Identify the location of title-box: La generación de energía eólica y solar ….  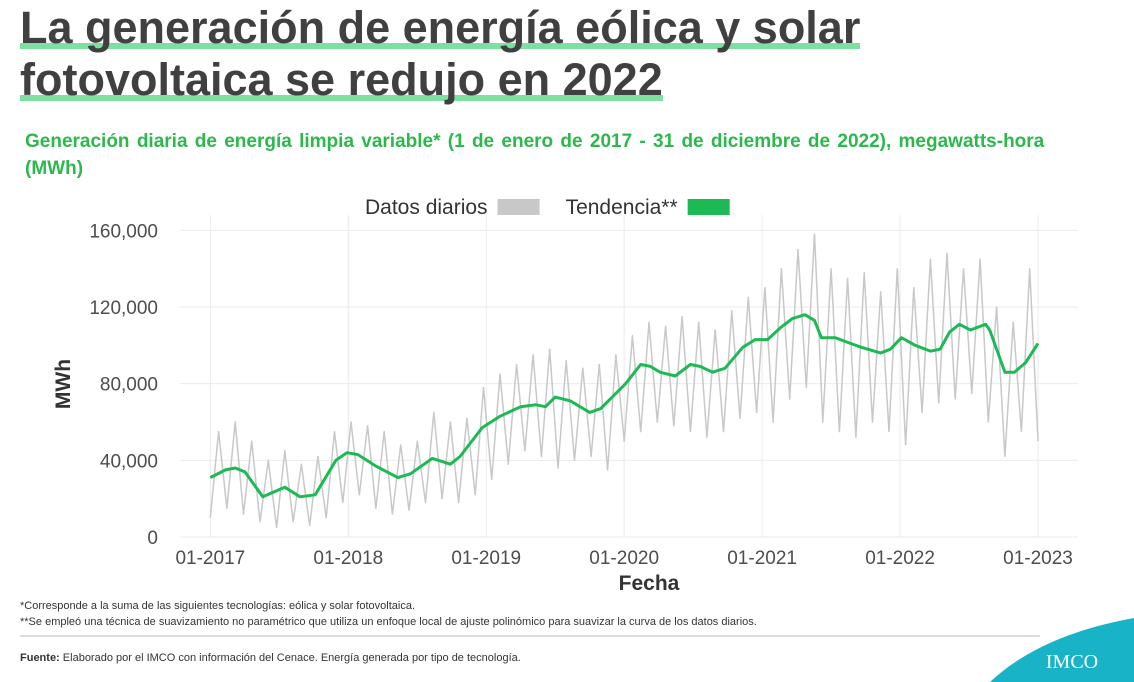
(500, 54).